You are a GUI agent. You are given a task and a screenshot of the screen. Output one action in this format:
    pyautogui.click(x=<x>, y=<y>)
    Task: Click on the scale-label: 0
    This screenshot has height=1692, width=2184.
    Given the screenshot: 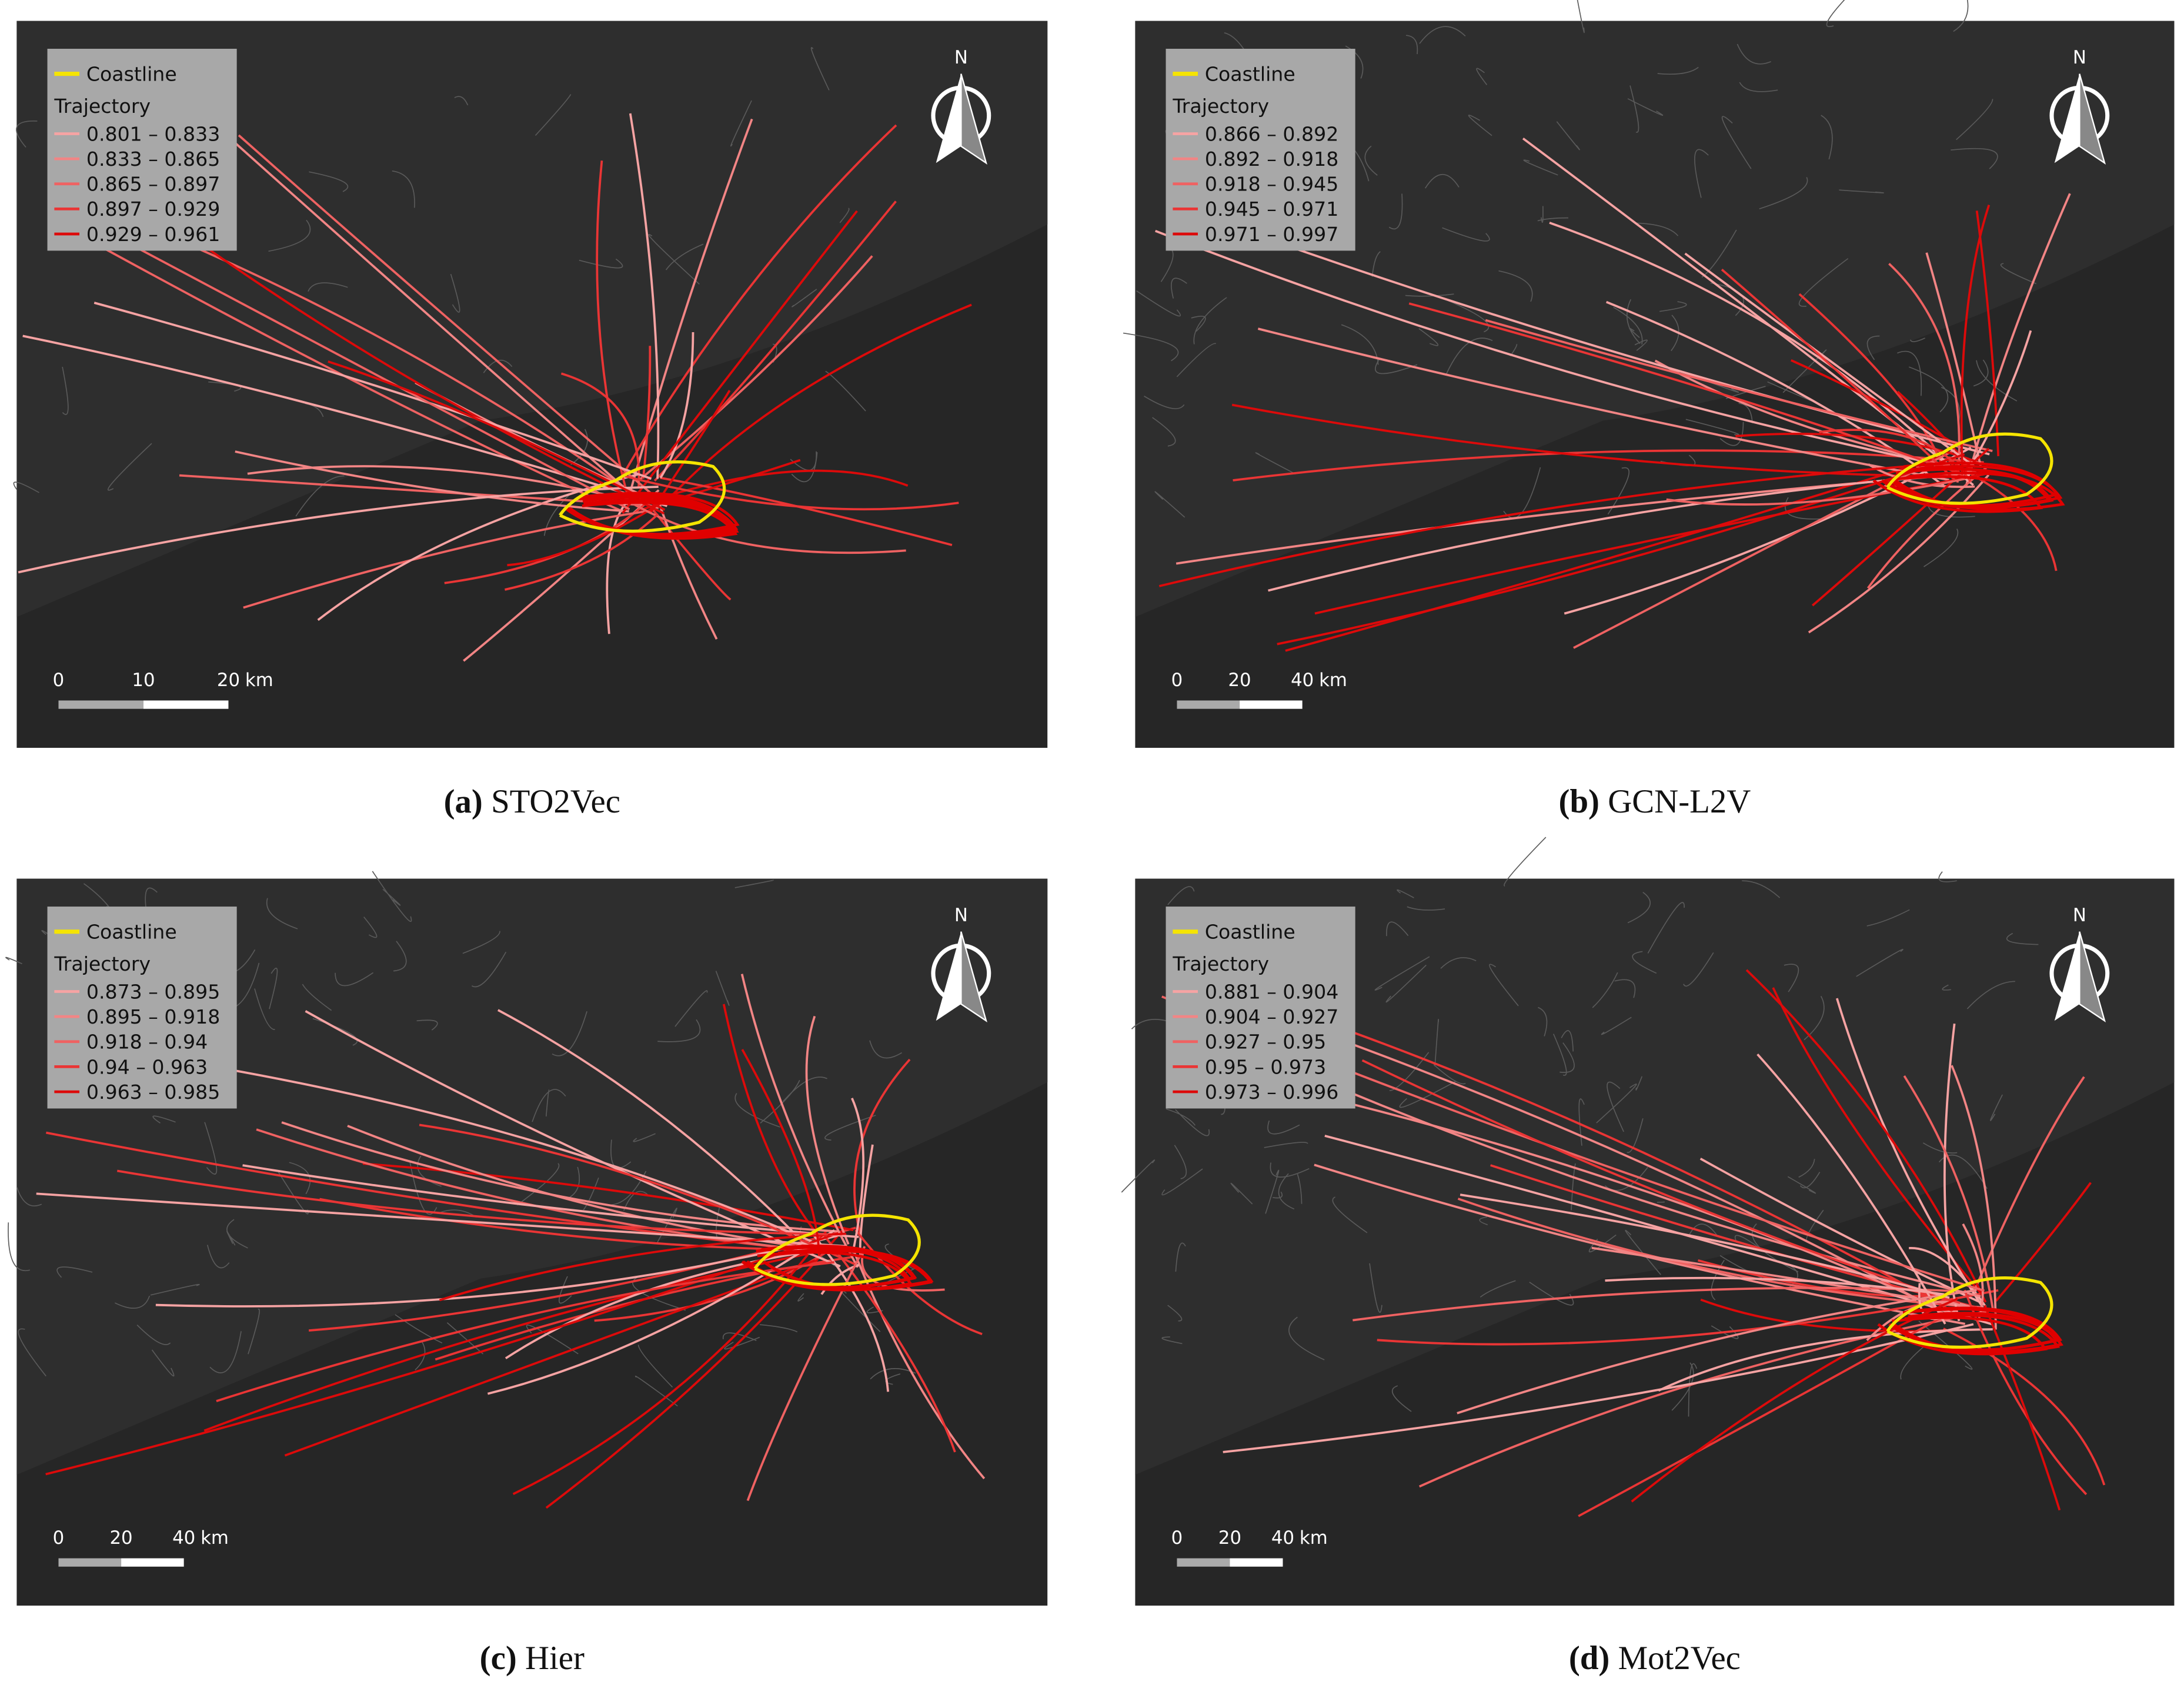 What is the action you would take?
    pyautogui.click(x=59, y=1538)
    